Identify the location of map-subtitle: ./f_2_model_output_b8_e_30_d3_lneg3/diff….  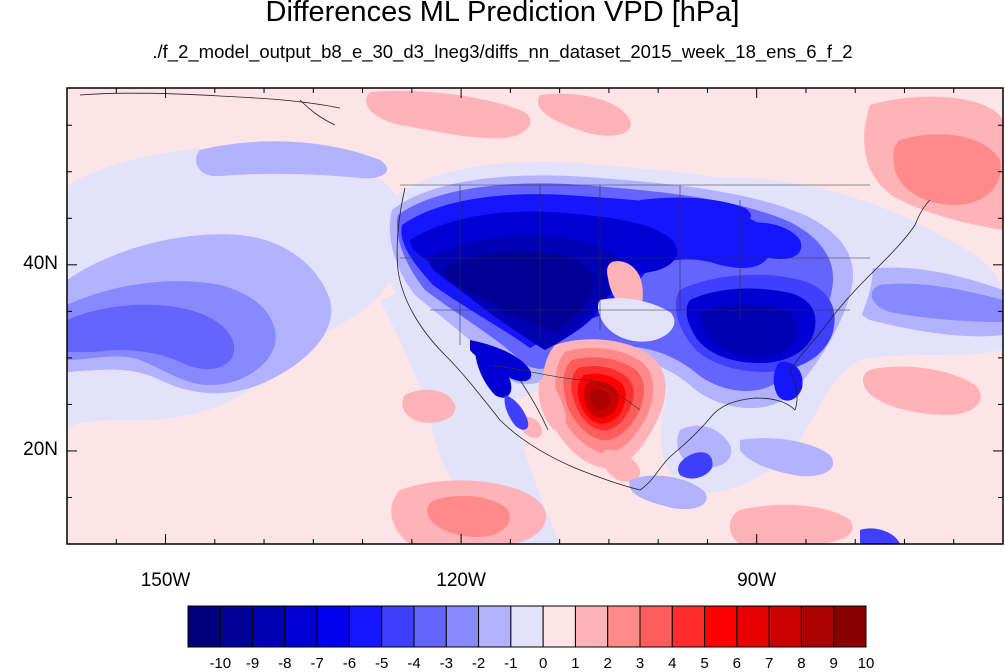
(502, 51).